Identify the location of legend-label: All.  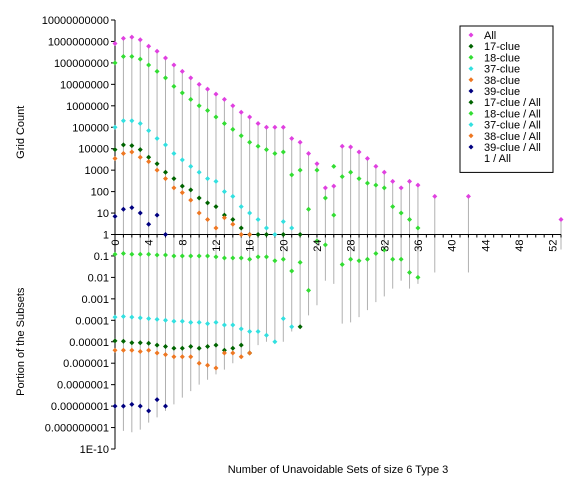
(490, 36).